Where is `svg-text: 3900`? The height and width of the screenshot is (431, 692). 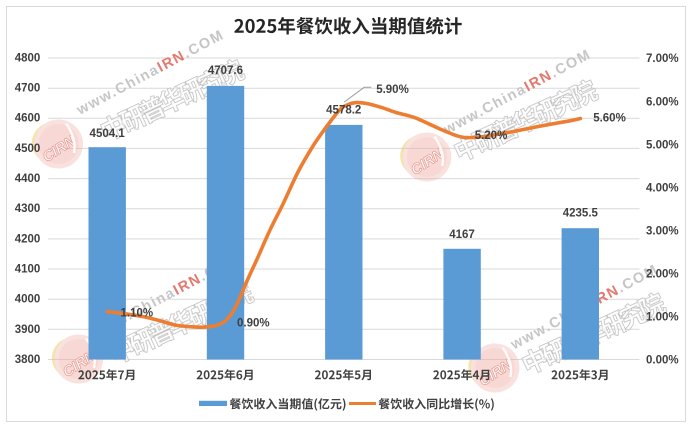 svg-text: 3900 is located at coordinates (28, 330).